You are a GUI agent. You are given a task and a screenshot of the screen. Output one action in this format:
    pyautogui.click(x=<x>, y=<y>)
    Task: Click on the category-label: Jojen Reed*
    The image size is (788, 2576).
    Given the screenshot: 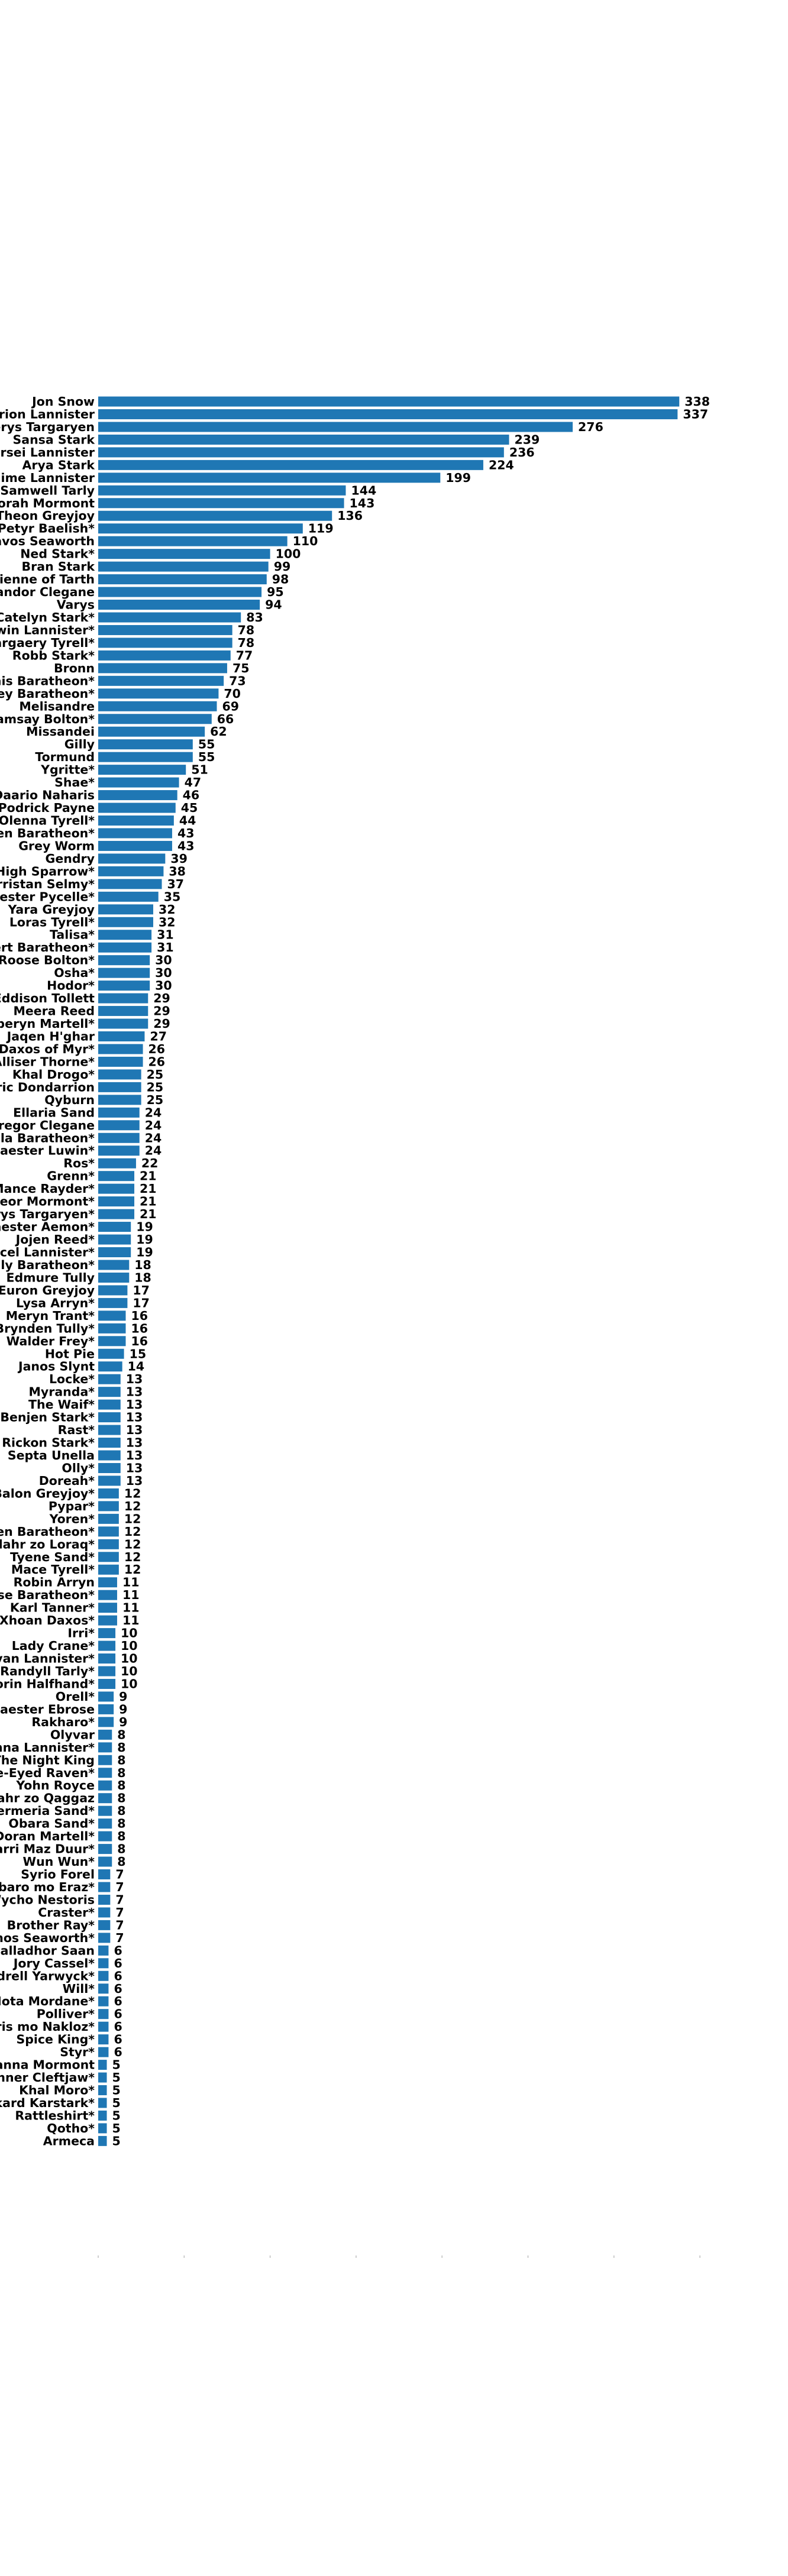 What is the action you would take?
    pyautogui.click(x=55, y=1240)
    